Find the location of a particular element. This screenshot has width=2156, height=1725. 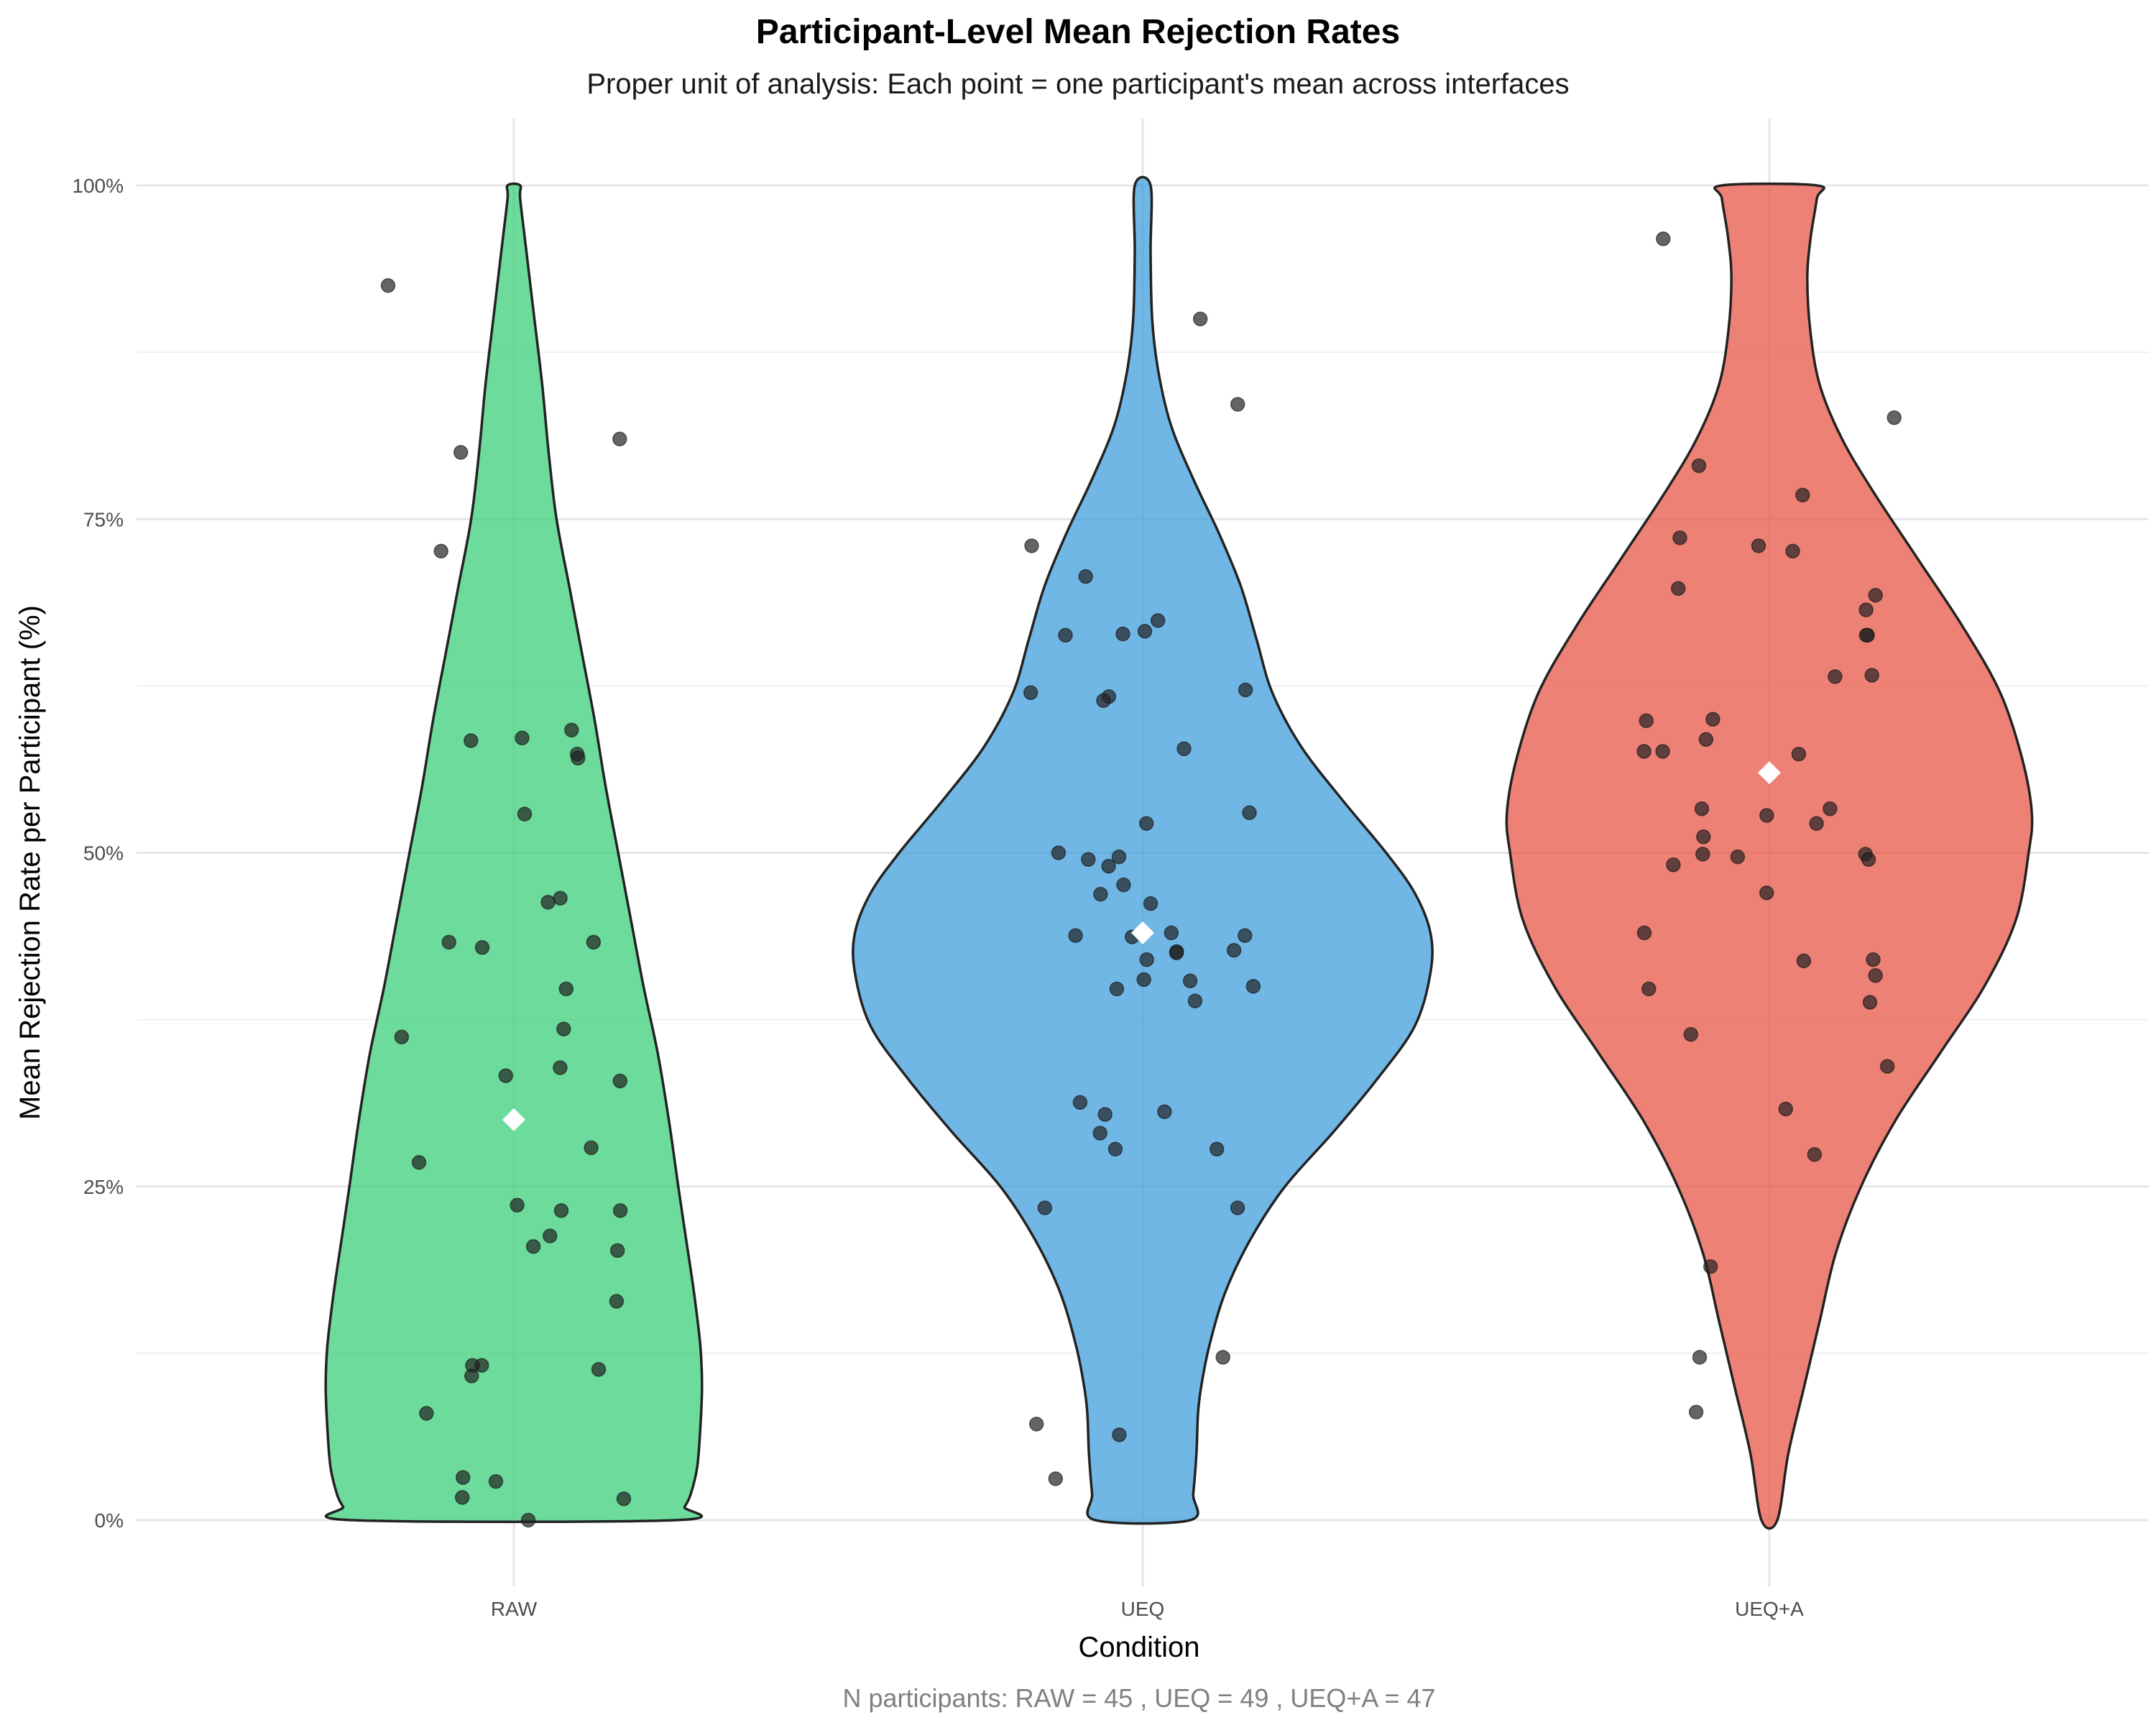

x-axis-title: Condition is located at coordinates (1138, 1647).